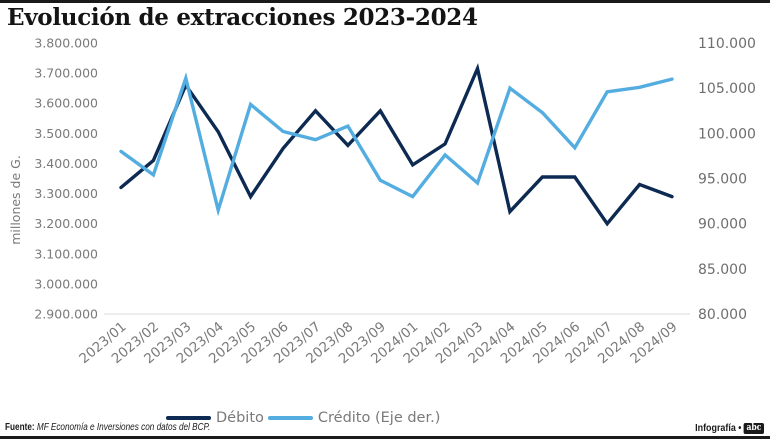  I want to click on legend-swatch-debito, so click(188, 418).